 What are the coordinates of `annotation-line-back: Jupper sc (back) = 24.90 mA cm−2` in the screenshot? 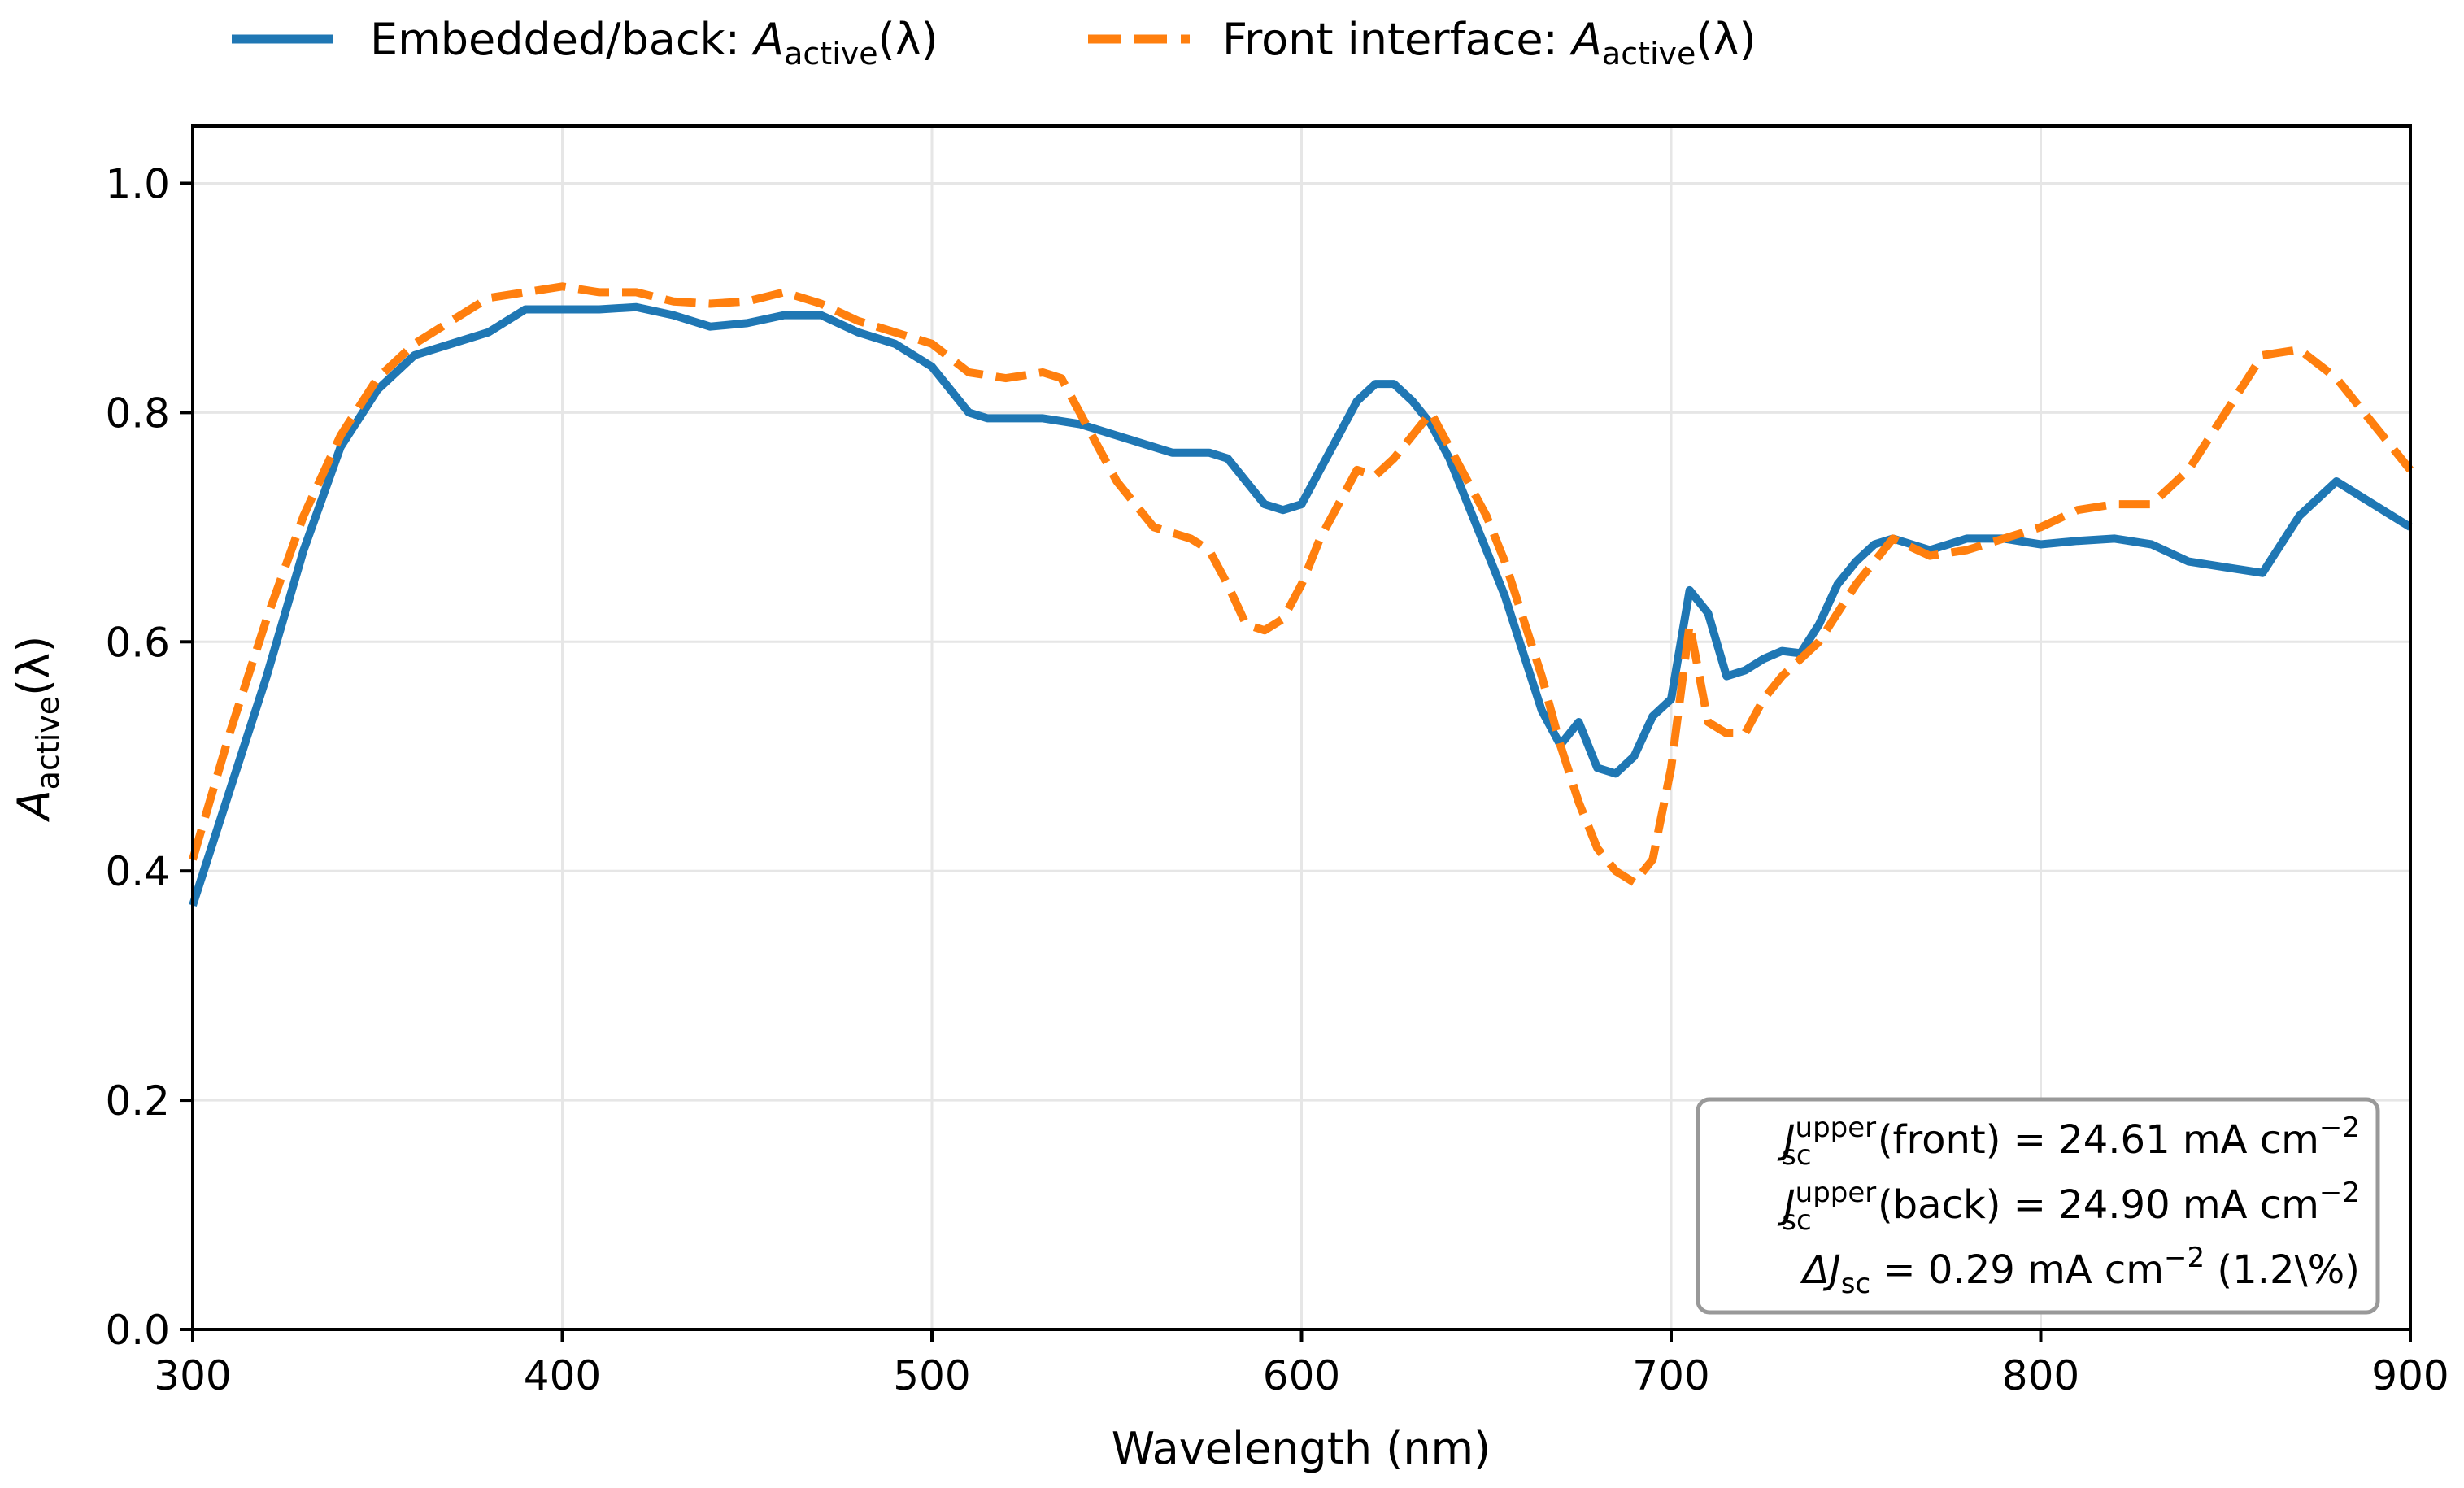 It's located at (2069, 1207).